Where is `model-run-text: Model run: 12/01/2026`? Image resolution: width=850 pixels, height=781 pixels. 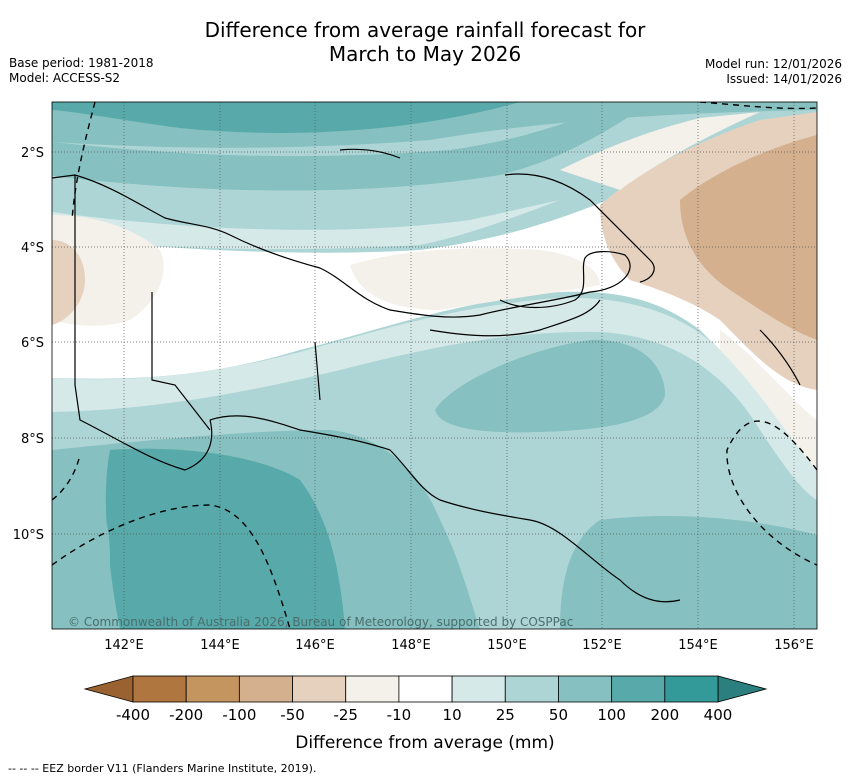
model-run-text: Model run: 12/01/2026 is located at coordinates (773, 64).